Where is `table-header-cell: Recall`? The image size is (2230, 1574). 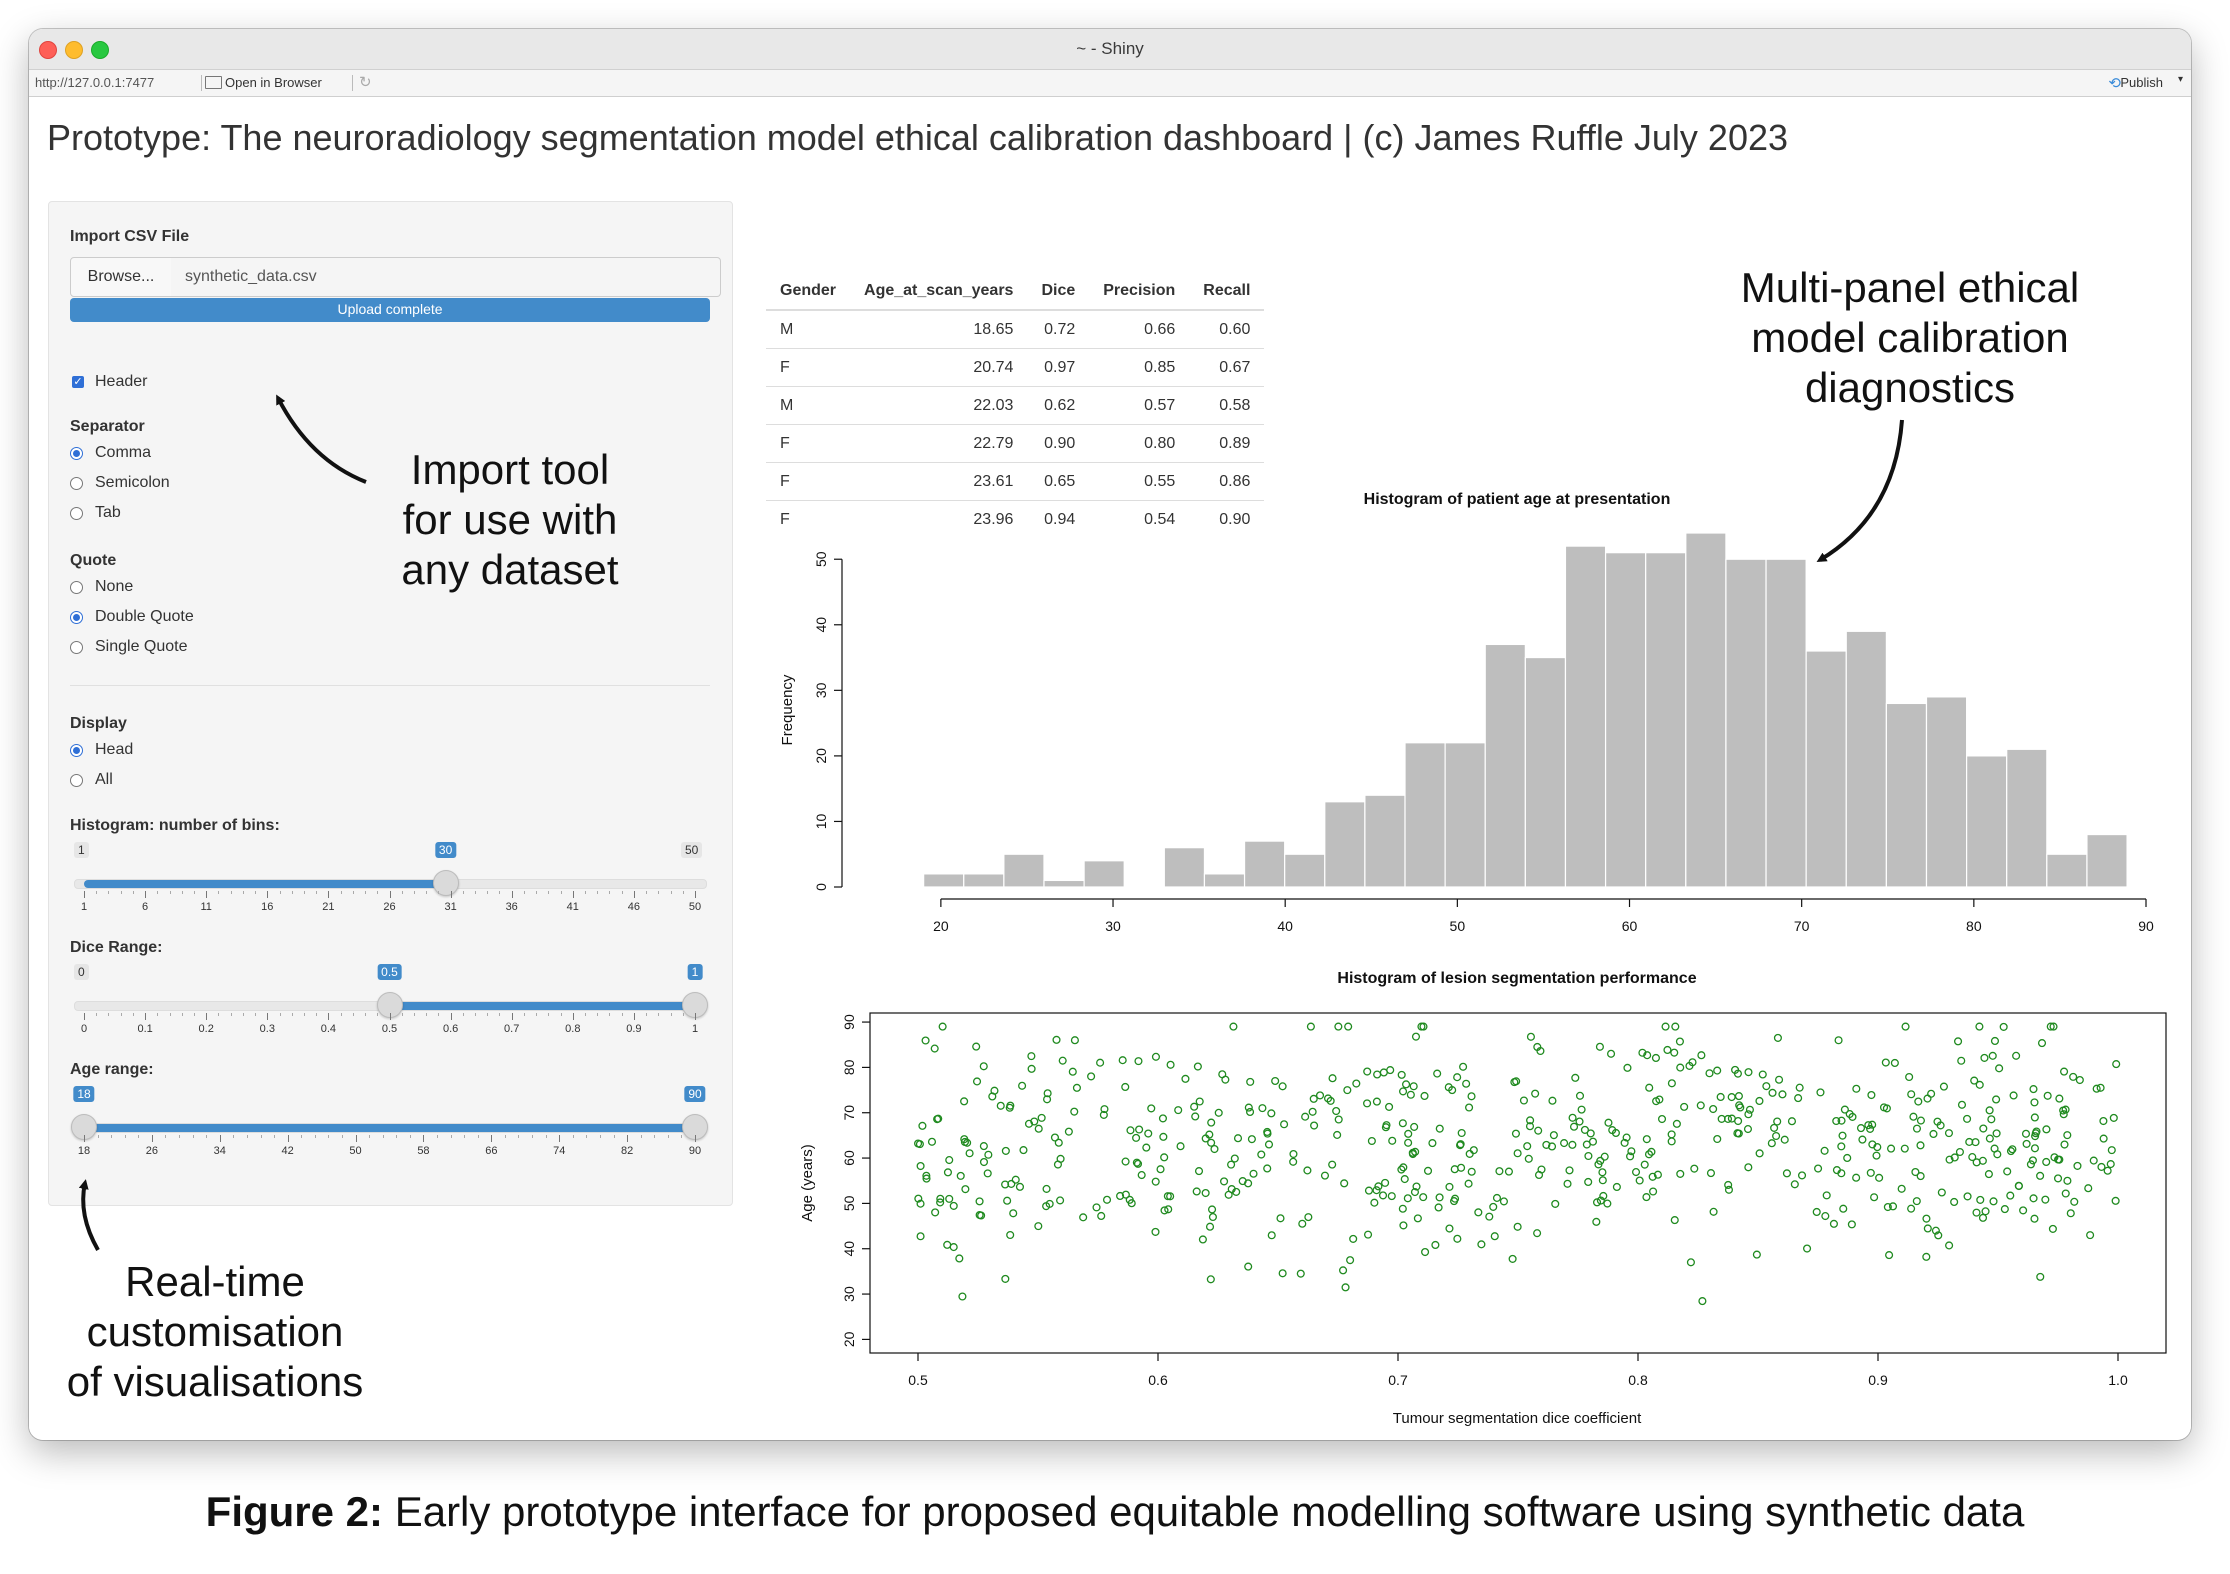 table-header-cell: Recall is located at coordinates (1227, 292).